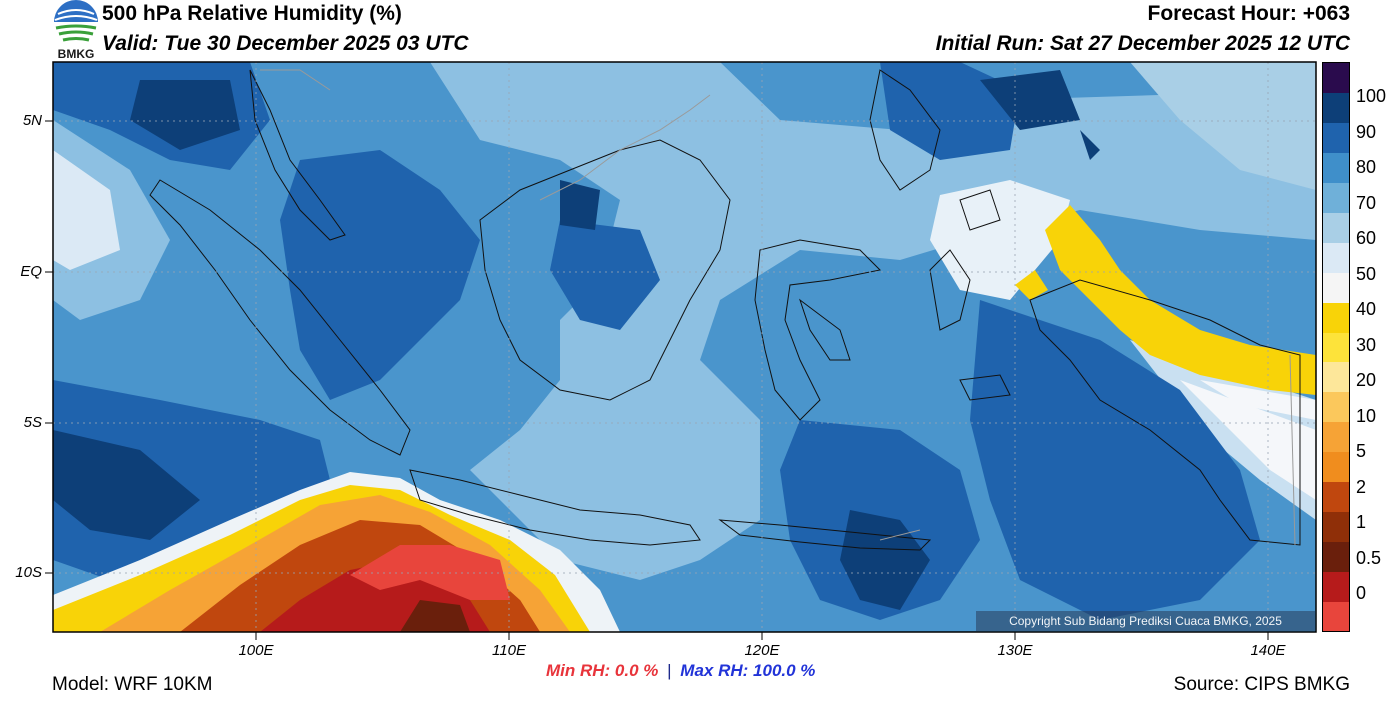 The height and width of the screenshot is (709, 1400). What do you see at coordinates (76, 53) in the screenshot?
I see `logo-text: BMKG` at bounding box center [76, 53].